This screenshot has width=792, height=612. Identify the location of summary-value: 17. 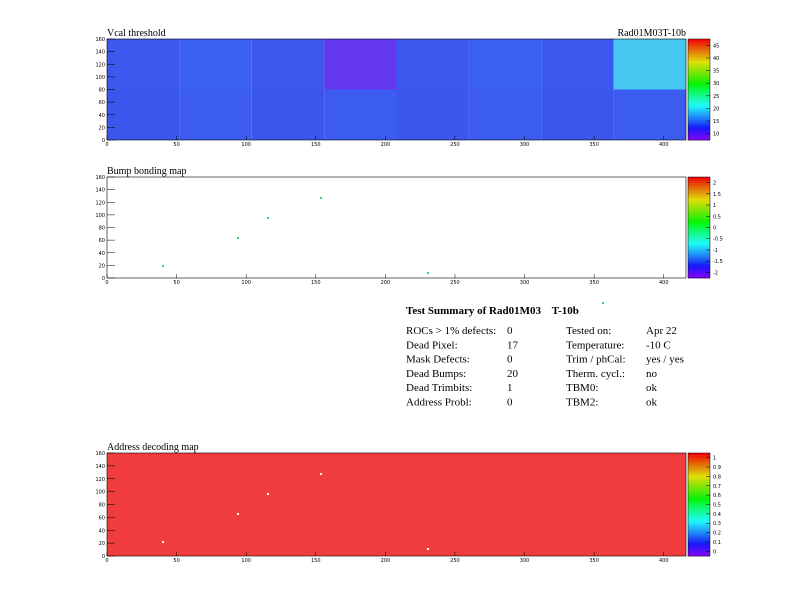
(513, 345).